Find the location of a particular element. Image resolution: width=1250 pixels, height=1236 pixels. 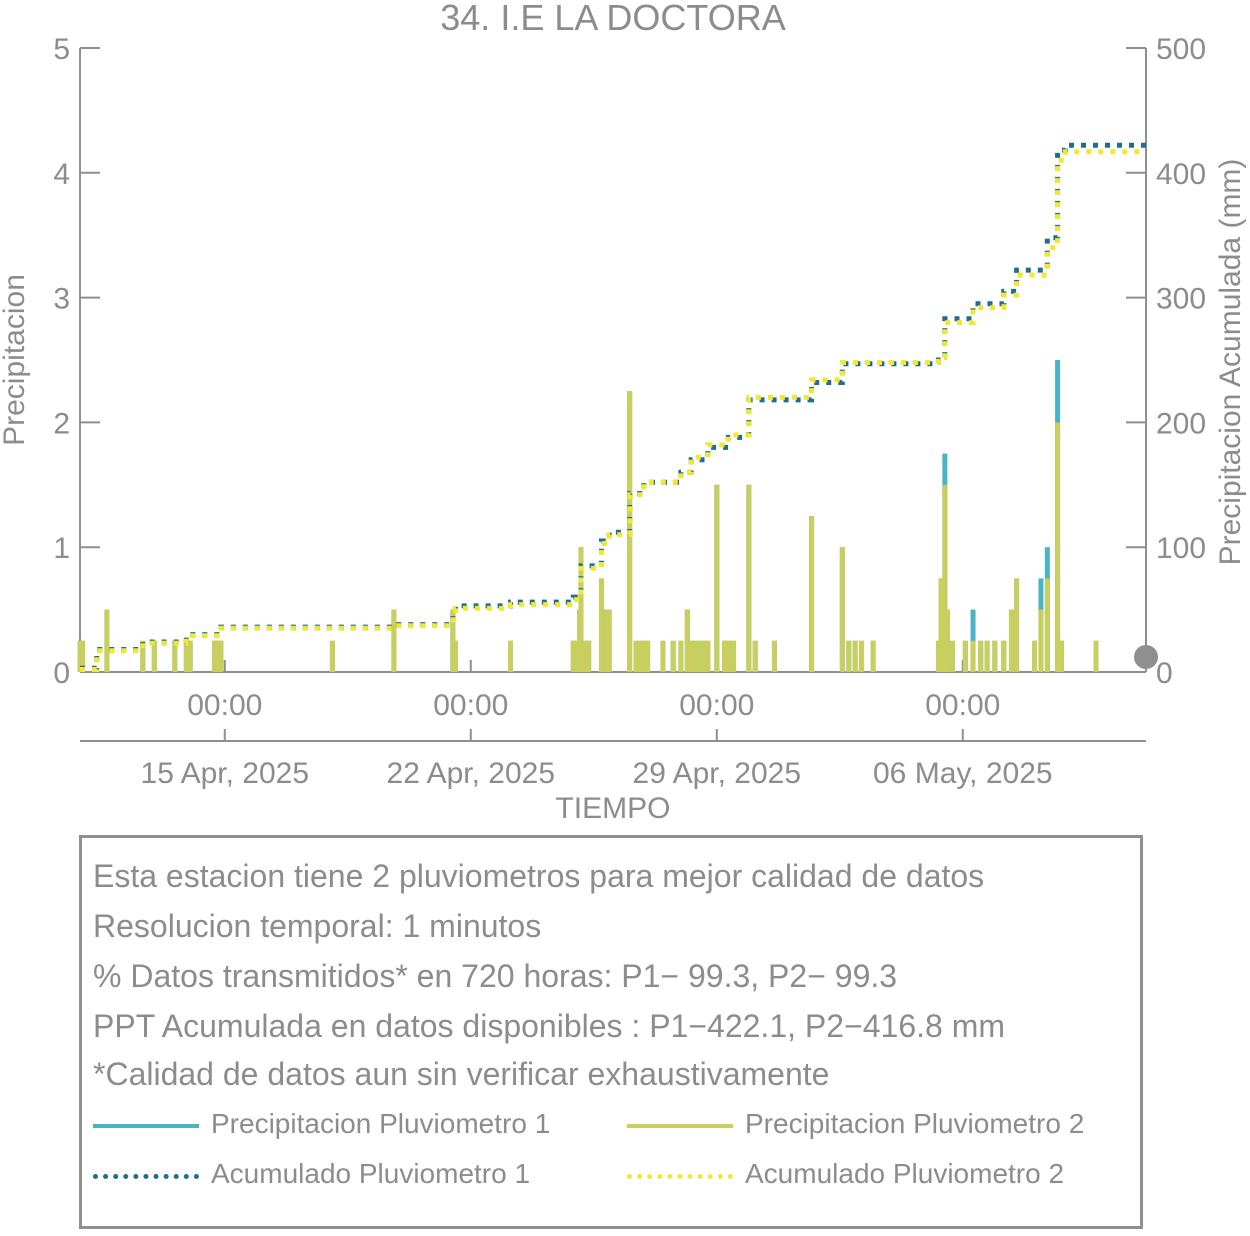

y-tick-label-left: 3 is located at coordinates (61, 299).